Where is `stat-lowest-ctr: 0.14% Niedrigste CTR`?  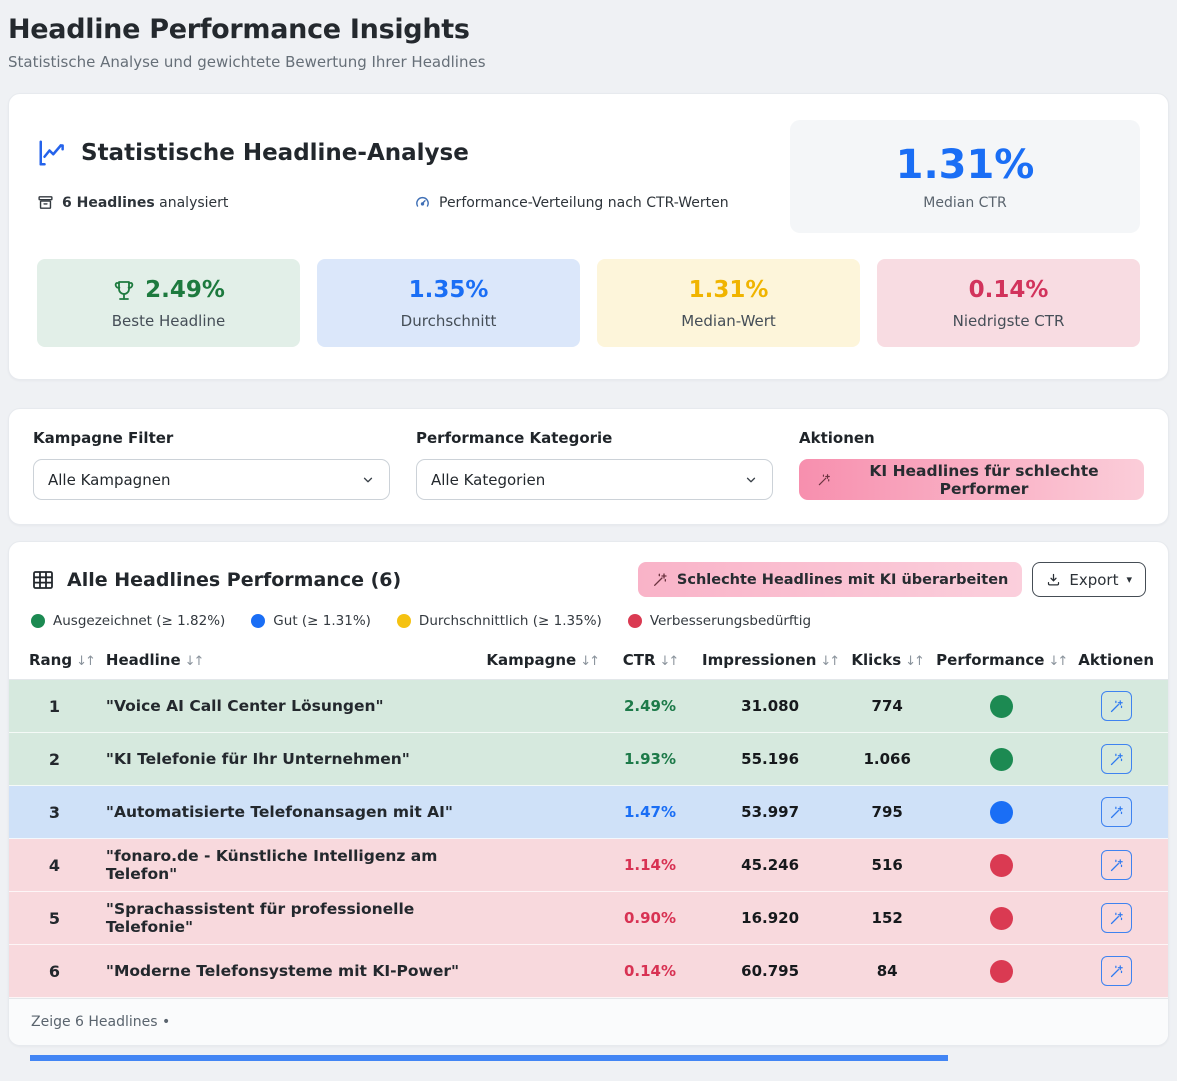
stat-lowest-ctr: 0.14% Niedrigste CTR is located at coordinates (1008, 303).